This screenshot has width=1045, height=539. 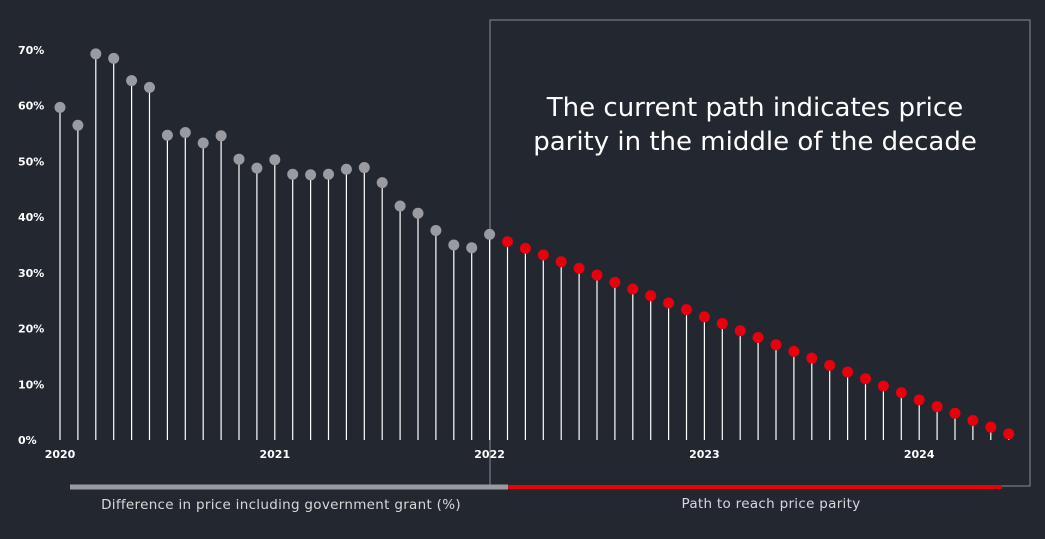 I want to click on x-tick-label: 2022, so click(x=489, y=454).